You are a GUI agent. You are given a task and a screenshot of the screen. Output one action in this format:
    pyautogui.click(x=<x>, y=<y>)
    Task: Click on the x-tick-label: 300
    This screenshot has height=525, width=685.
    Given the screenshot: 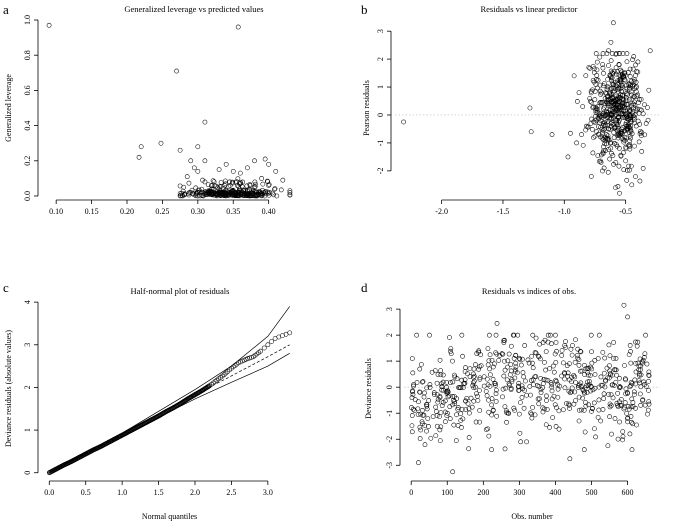 What is the action you would take?
    pyautogui.click(x=519, y=492)
    